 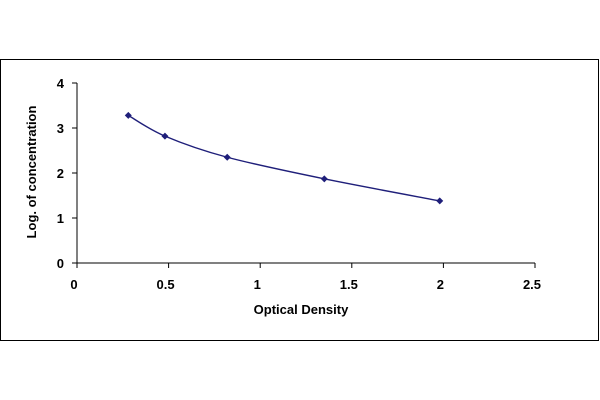 I want to click on y-tick-label: 2, so click(x=60, y=173).